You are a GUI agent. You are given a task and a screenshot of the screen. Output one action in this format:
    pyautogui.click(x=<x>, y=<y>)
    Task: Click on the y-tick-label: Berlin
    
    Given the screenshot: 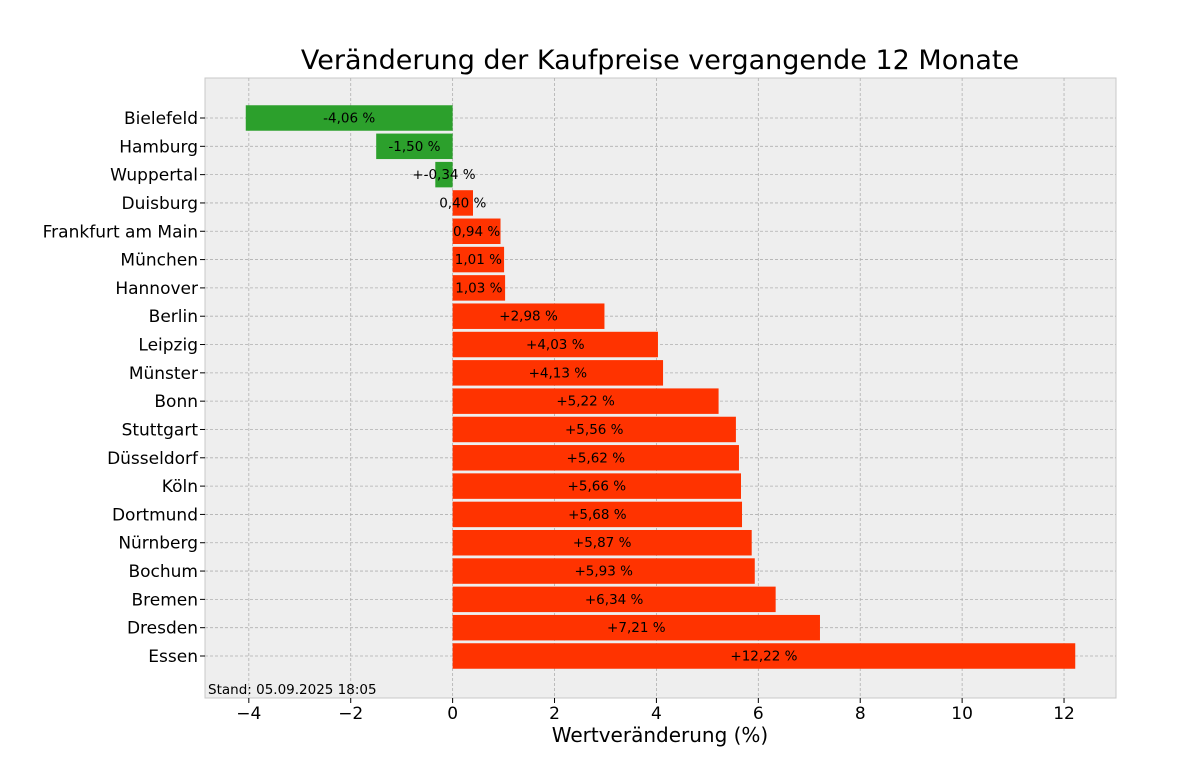 What is the action you would take?
    pyautogui.click(x=173, y=317)
    